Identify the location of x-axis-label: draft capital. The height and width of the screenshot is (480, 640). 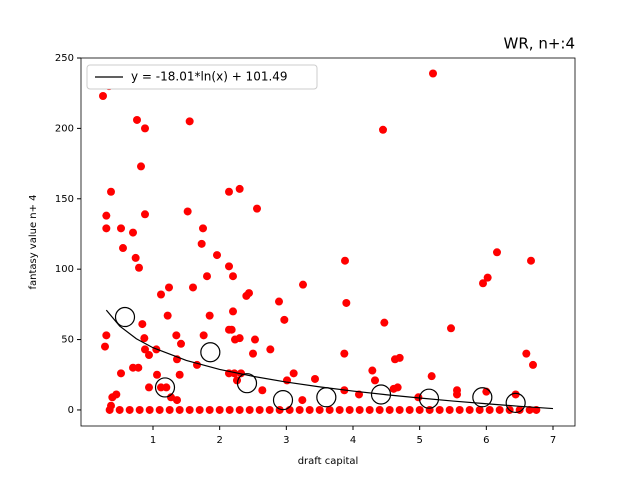
(328, 461).